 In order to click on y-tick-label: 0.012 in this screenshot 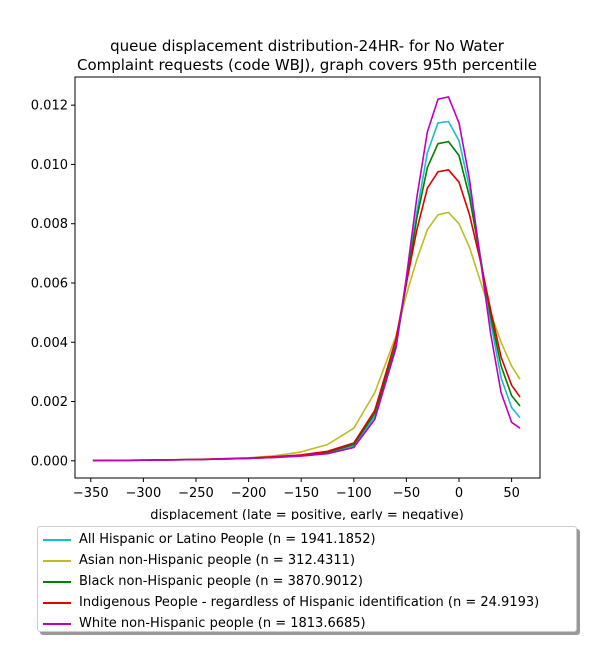, I will do `click(49, 106)`.